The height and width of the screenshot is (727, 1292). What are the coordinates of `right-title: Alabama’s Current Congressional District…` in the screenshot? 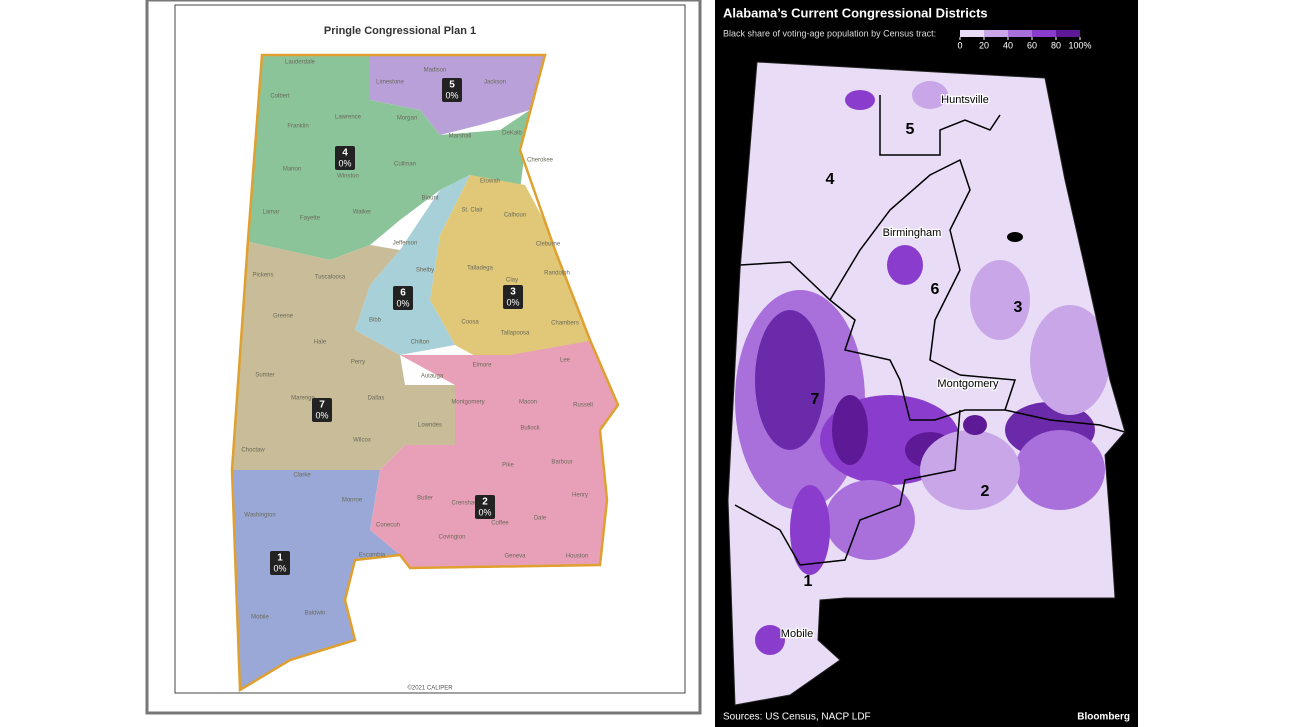 It's located at (855, 12).